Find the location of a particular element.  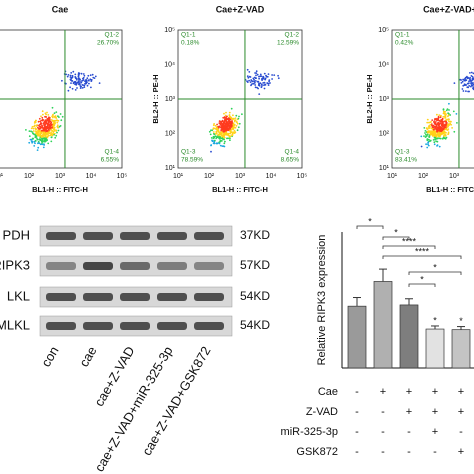

lane-label: cae+Z-VAD+GSK872 is located at coordinates (176, 401).